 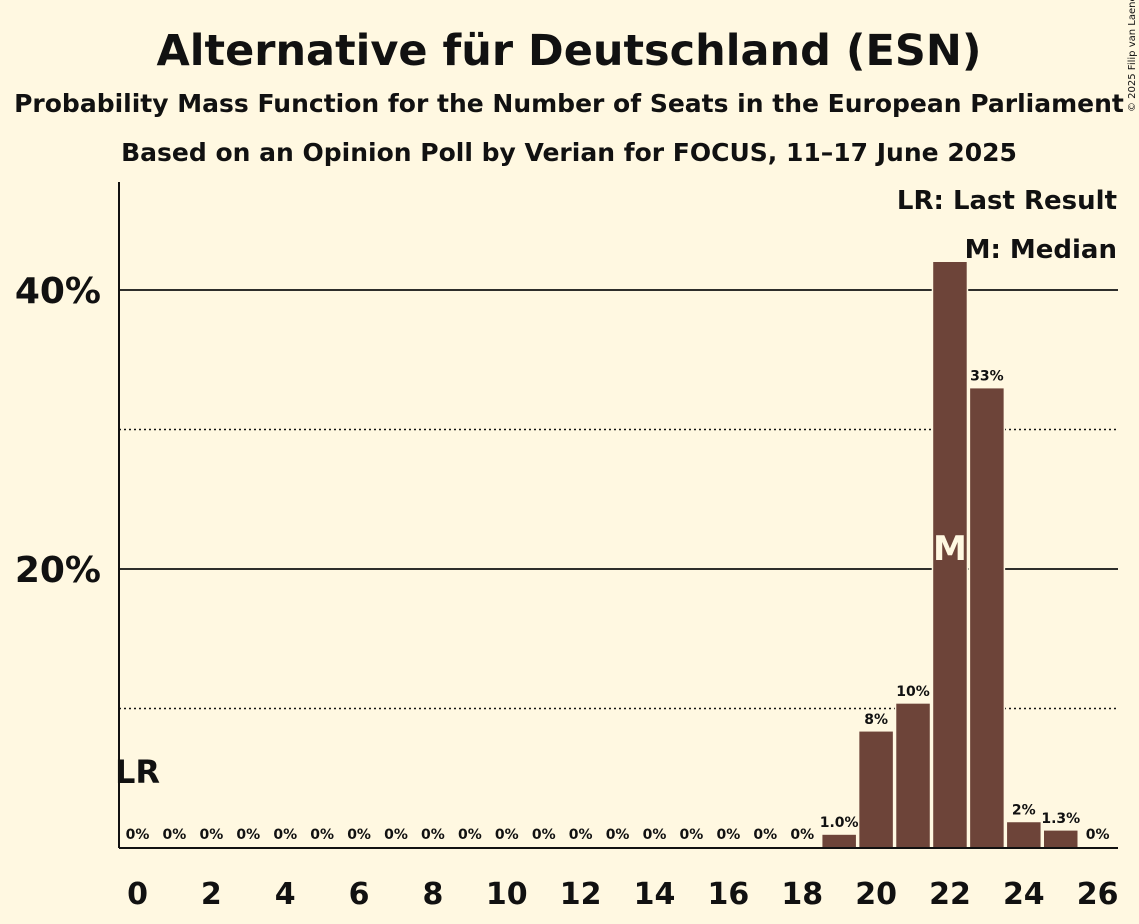 What do you see at coordinates (359, 894) in the screenshot?
I see `x-tick-6: 6` at bounding box center [359, 894].